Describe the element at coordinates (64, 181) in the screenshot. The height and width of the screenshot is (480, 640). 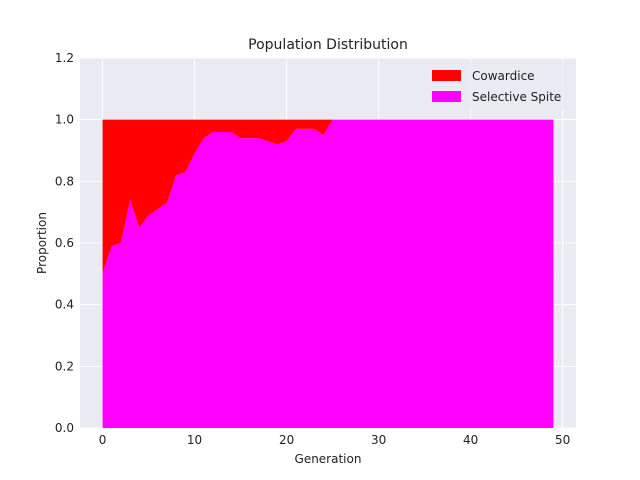
I see `y-tick-label: 0.8` at that location.